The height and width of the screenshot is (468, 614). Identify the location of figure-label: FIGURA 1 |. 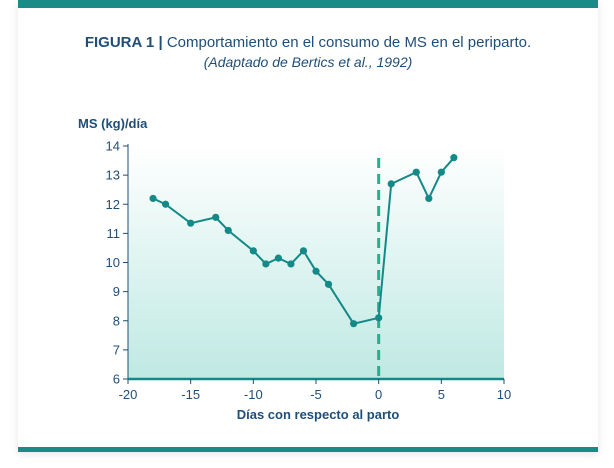
(123, 42).